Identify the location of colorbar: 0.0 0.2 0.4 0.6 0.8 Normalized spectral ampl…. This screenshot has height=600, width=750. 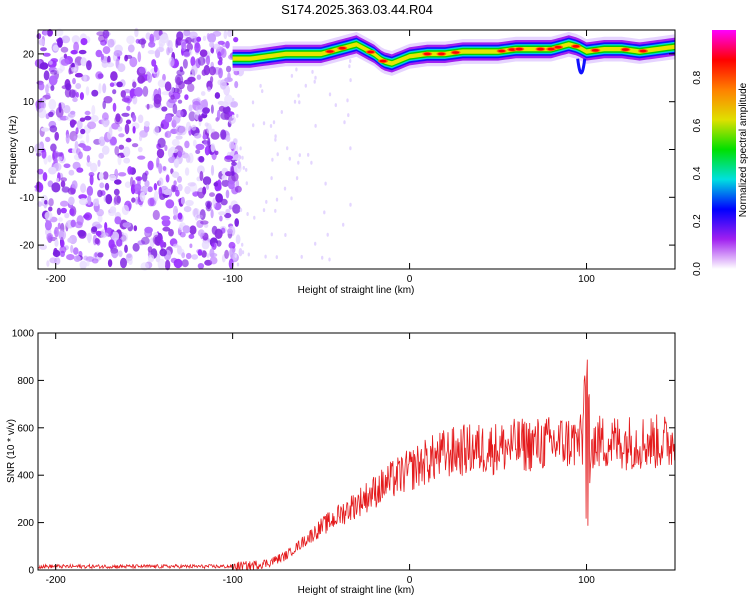
(720, 153).